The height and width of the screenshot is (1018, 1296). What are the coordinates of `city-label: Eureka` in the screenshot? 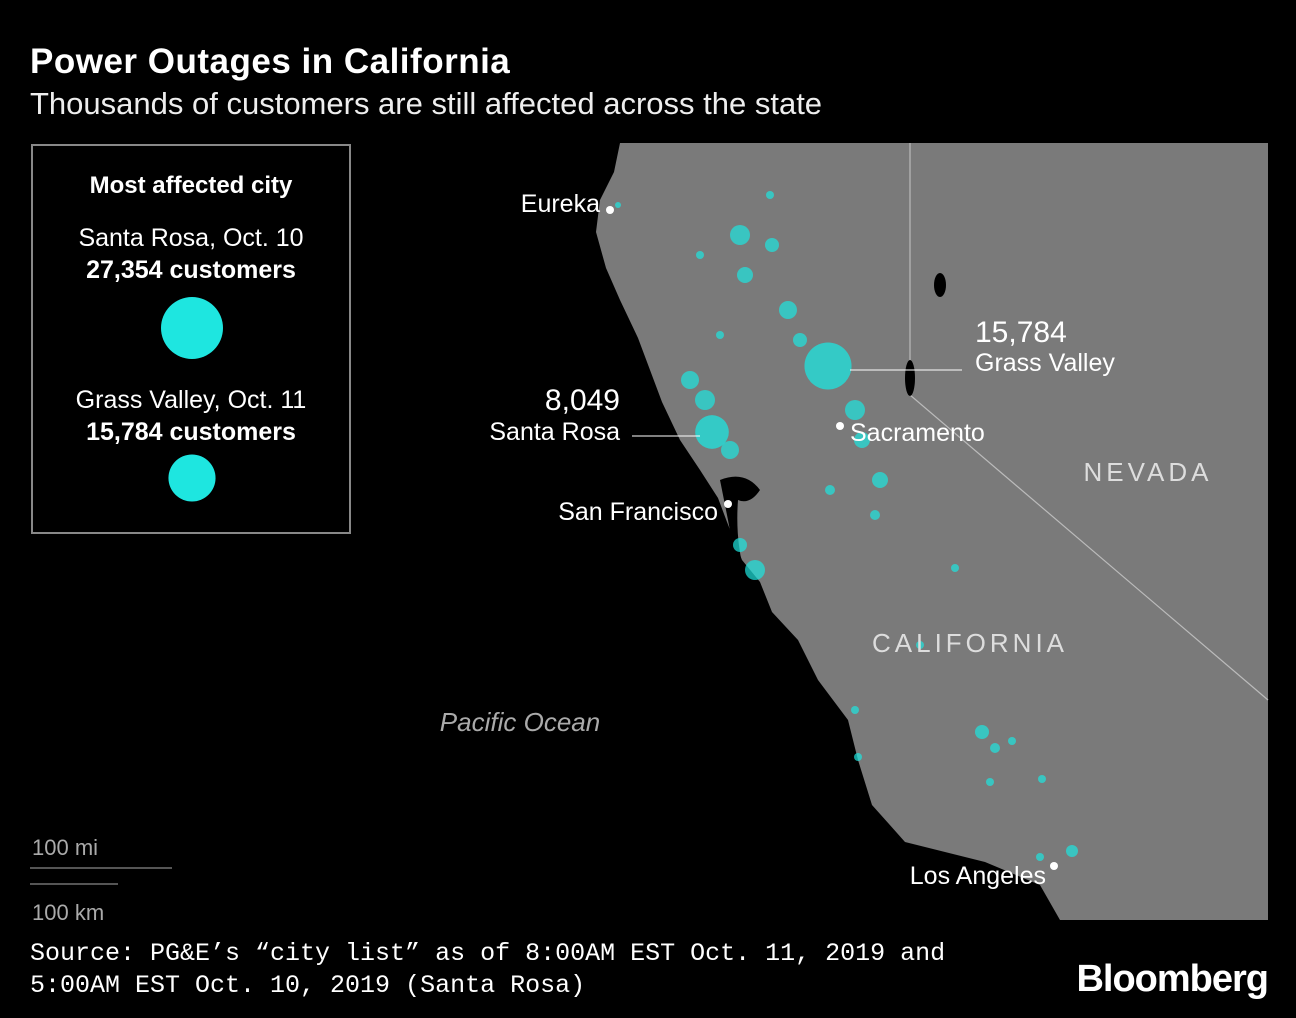 It's located at (560, 204).